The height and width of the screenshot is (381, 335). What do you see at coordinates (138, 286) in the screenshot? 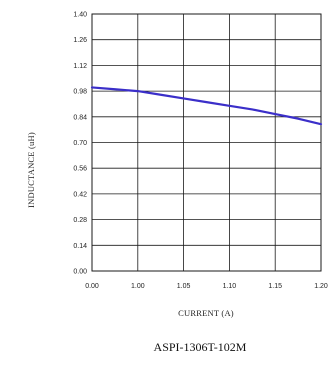
I see `x-tick-label: 1.00` at bounding box center [138, 286].